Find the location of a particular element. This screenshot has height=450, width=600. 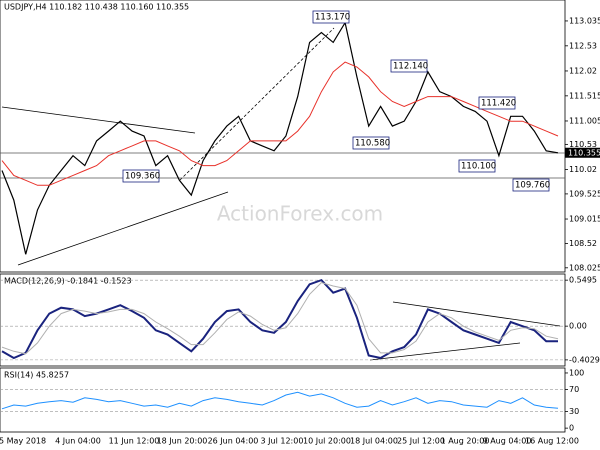

annotation: 109.360 is located at coordinates (142, 177).